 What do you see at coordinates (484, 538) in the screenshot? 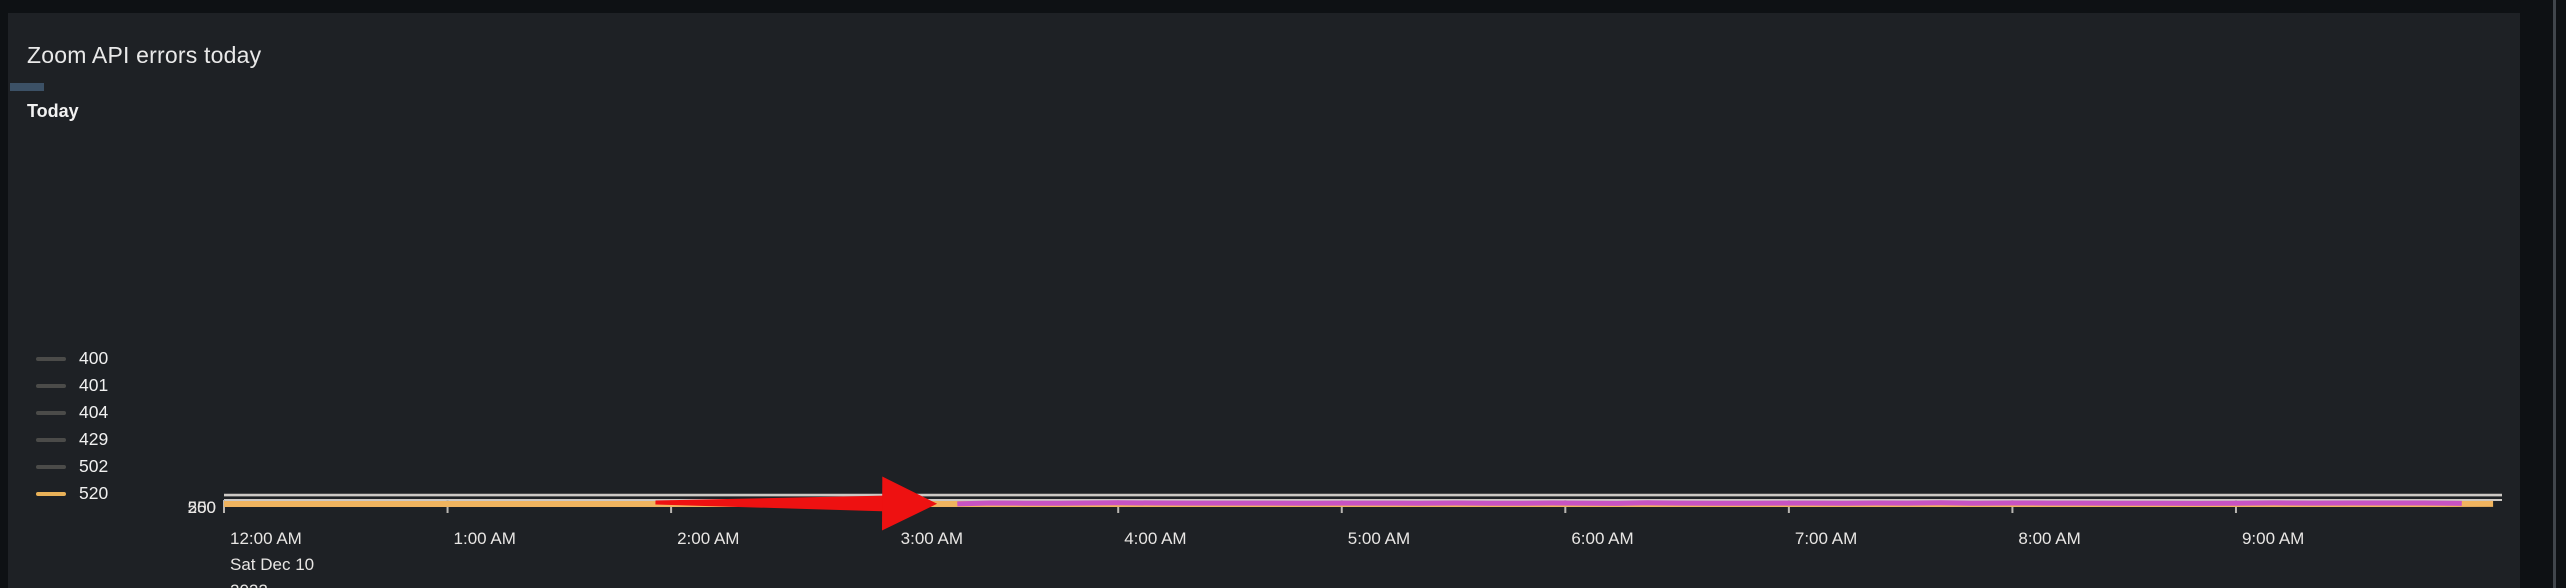
I see `x-axis-label: 1:00 AM` at bounding box center [484, 538].